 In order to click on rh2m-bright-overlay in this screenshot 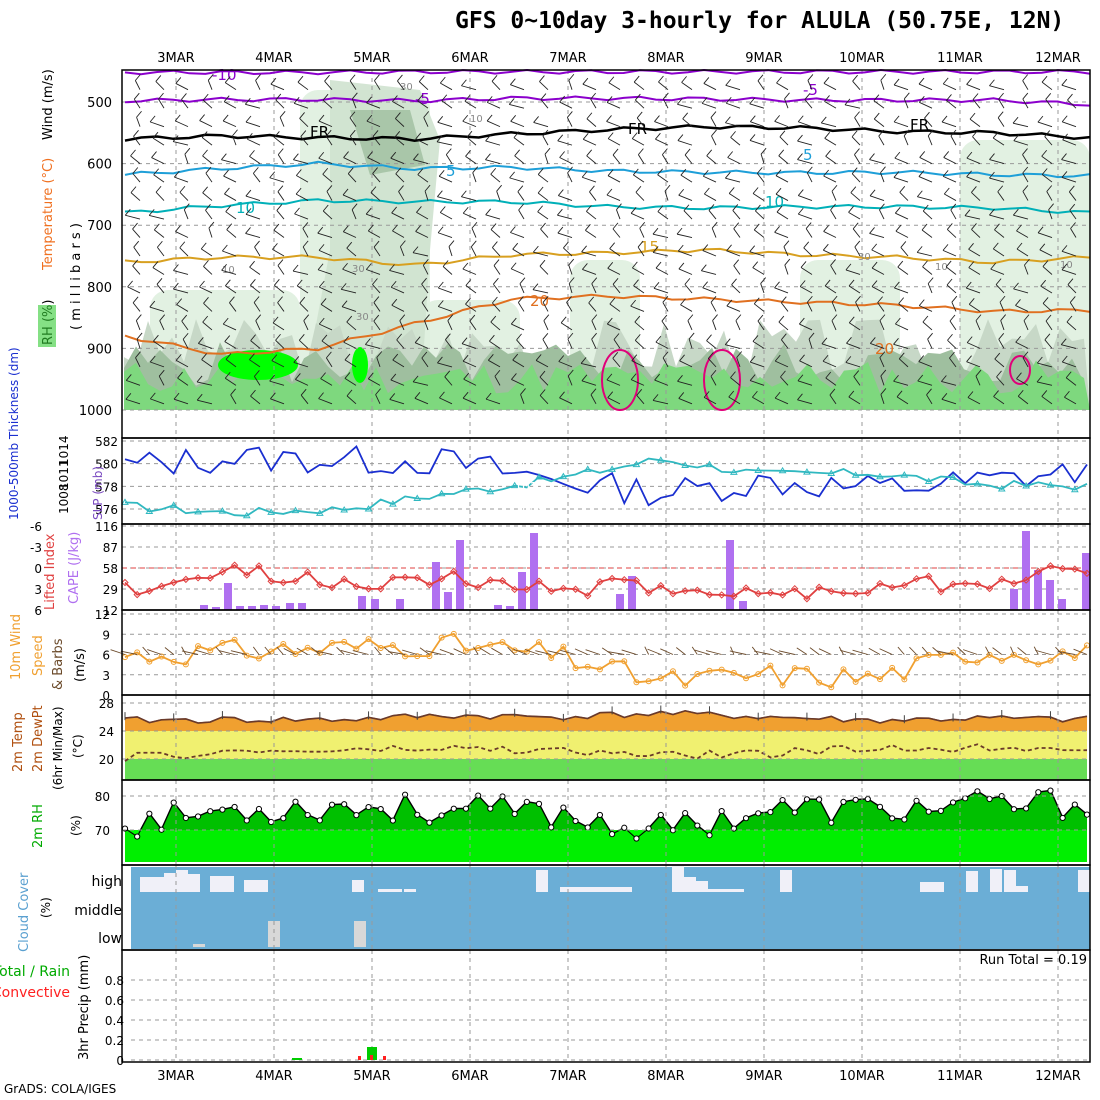, I will do `click(606, 846)`.